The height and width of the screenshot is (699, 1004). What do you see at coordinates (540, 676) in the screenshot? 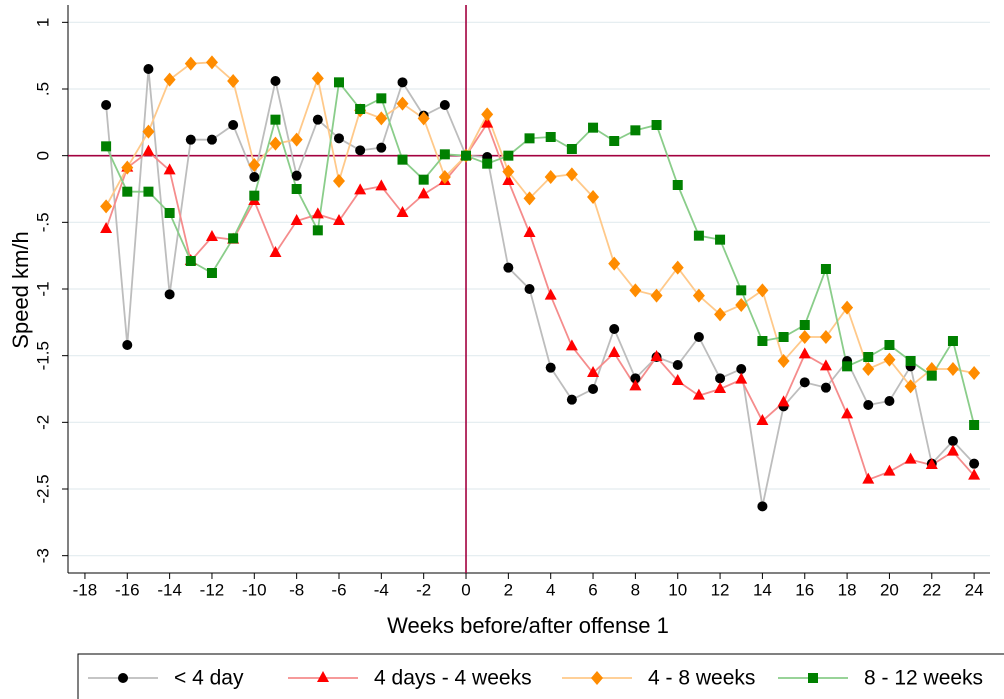
I see `legend-box` at bounding box center [540, 676].